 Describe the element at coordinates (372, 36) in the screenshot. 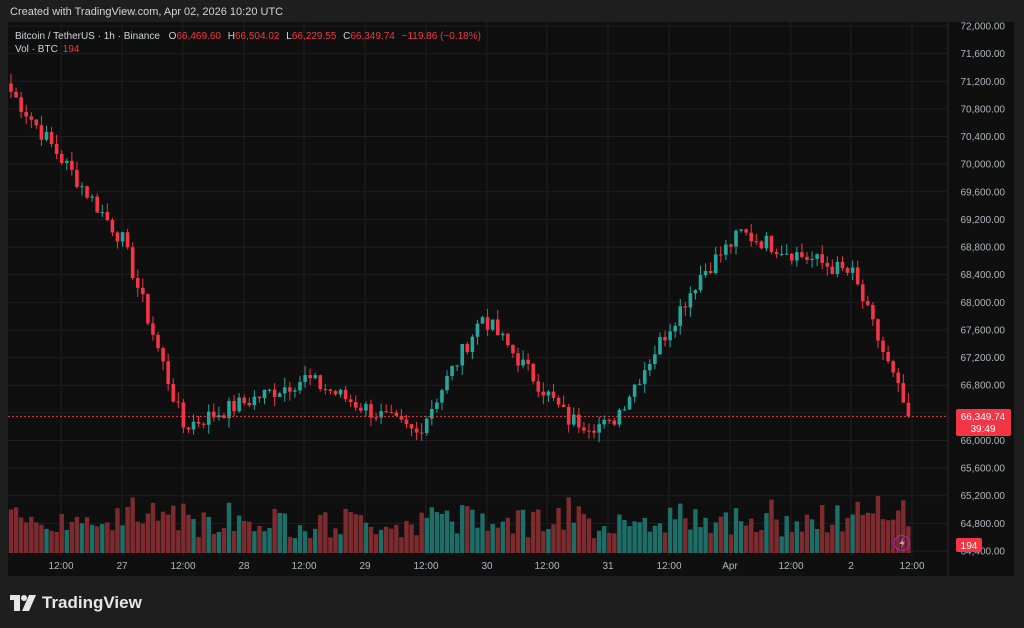

I see `close-value: 66,349.74` at that location.